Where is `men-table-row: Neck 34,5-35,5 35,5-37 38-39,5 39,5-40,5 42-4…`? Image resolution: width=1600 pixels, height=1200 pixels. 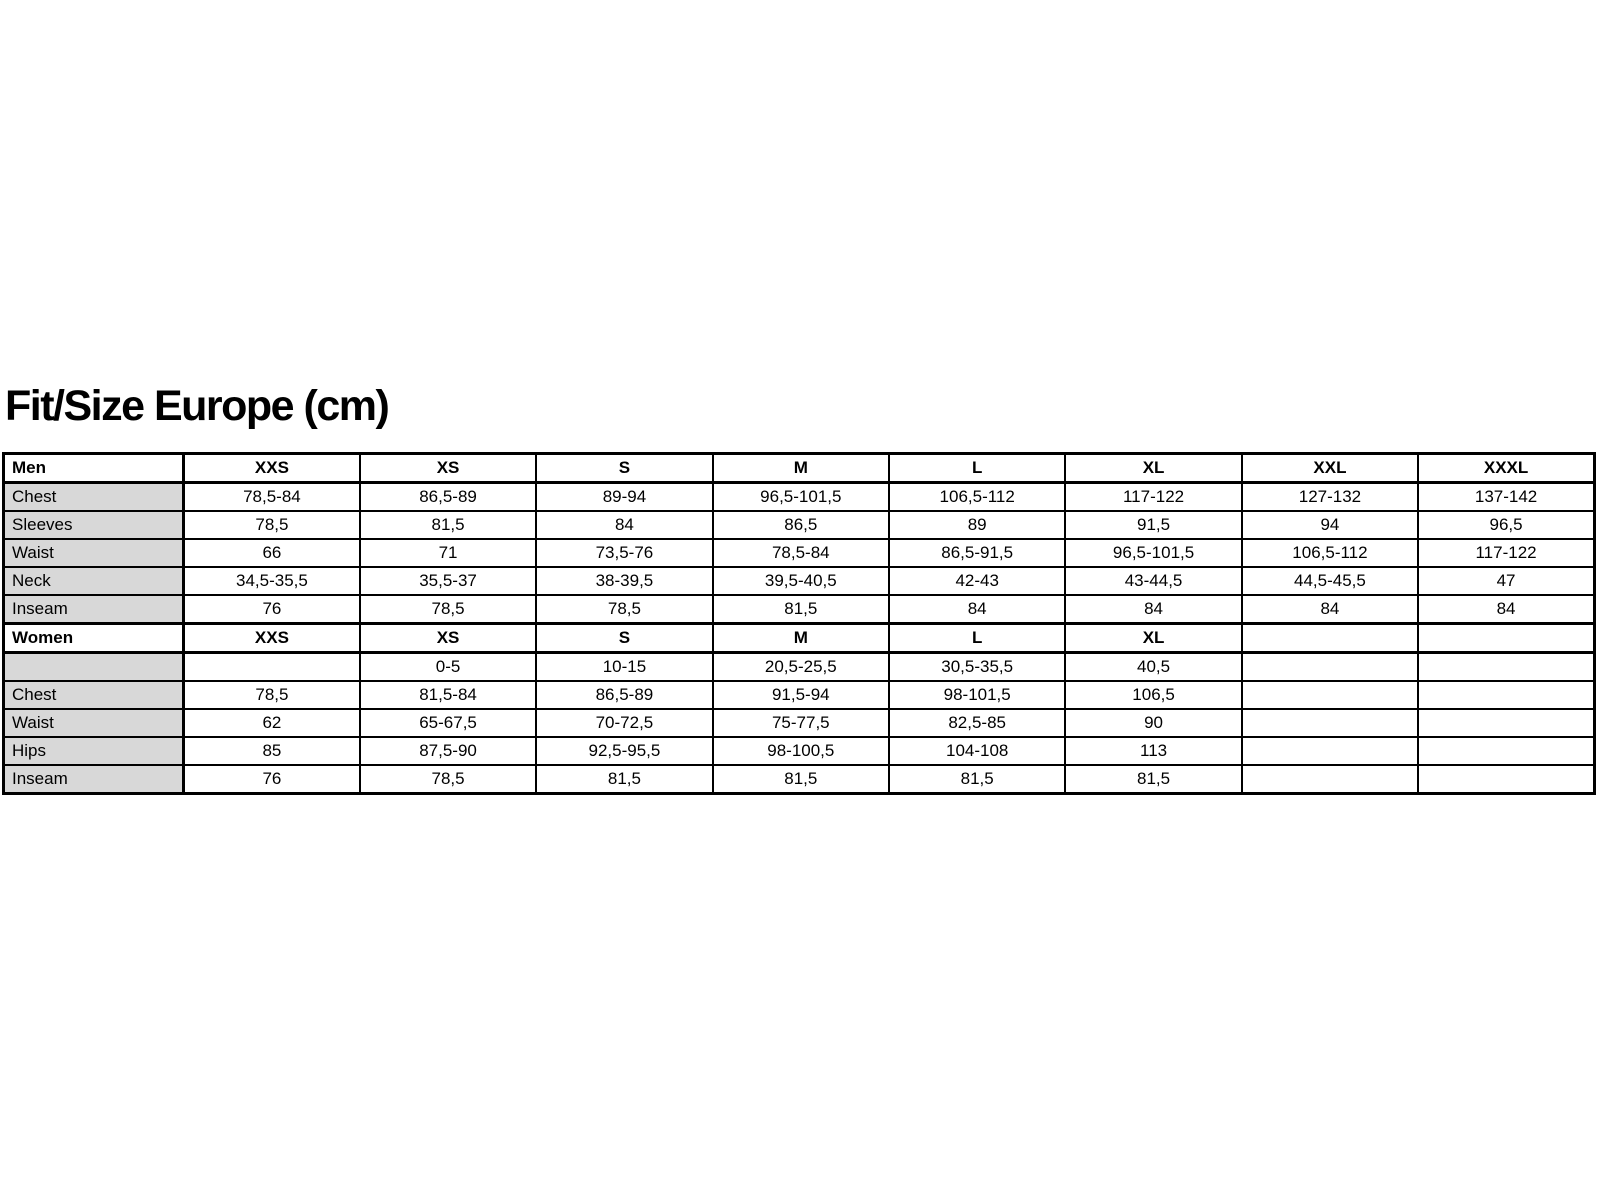
men-table-row: Neck 34,5-35,5 35,5-37 38-39,5 39,5-40,5 42-4… is located at coordinates (799, 581).